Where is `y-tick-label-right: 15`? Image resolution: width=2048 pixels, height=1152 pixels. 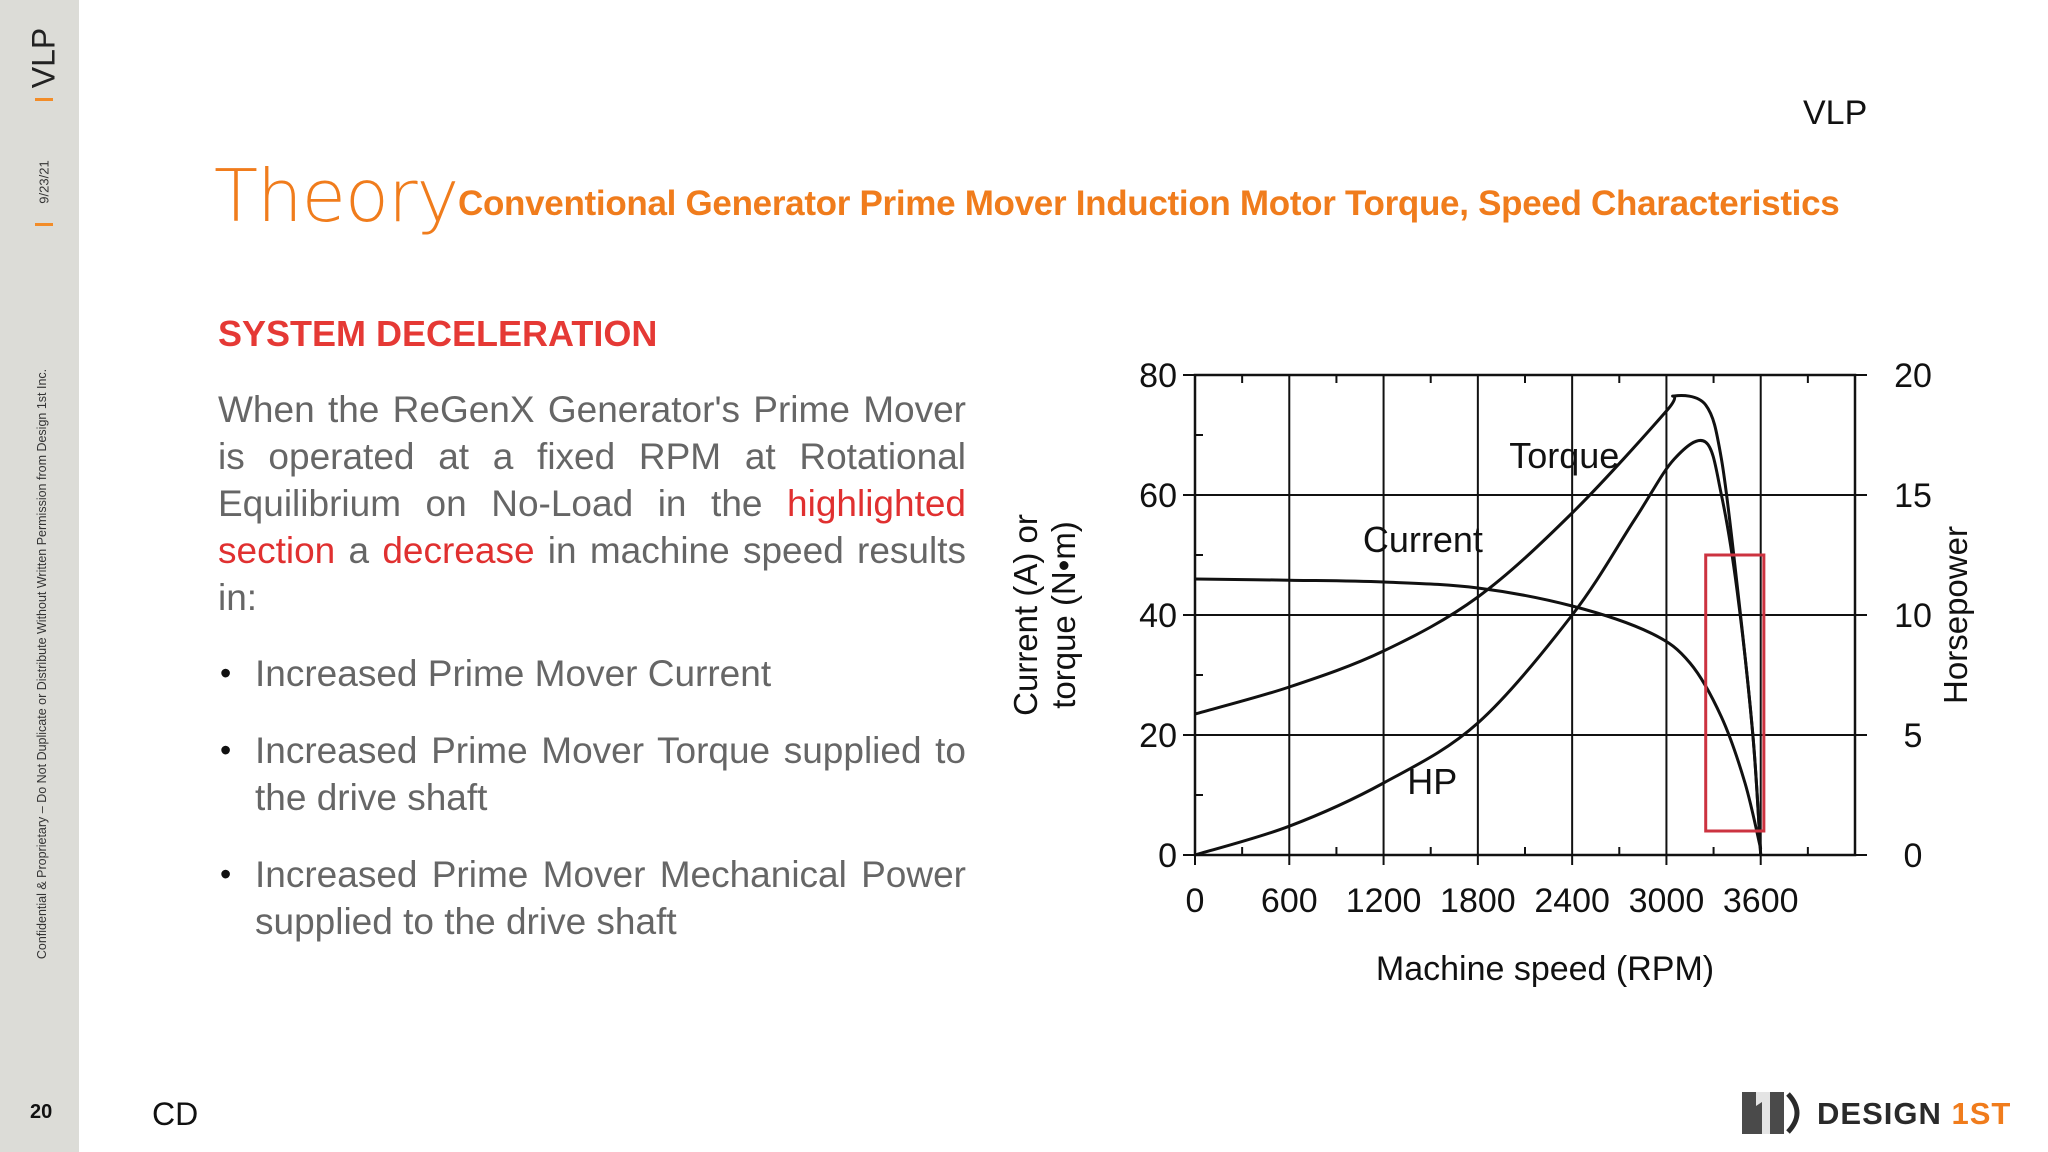
y-tick-label-right: 15 is located at coordinates (1913, 496).